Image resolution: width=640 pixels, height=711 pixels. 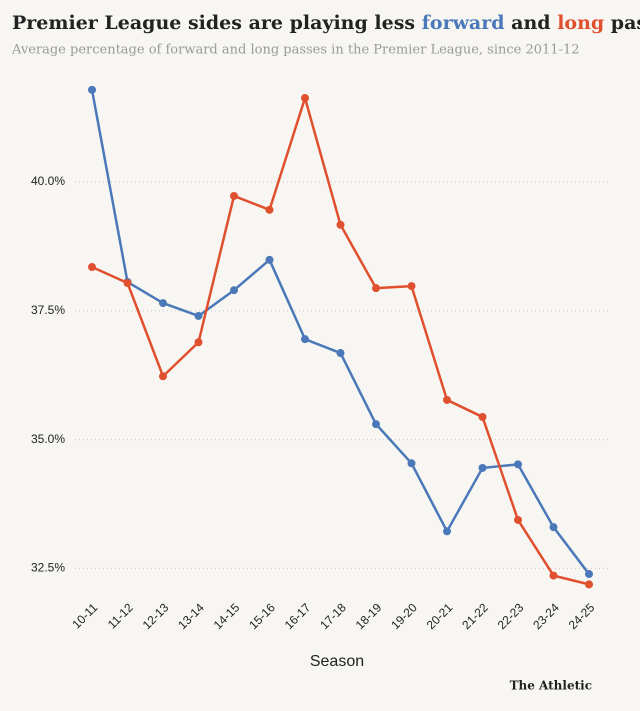 I want to click on x-tick-label: 11-12, so click(x=120, y=615).